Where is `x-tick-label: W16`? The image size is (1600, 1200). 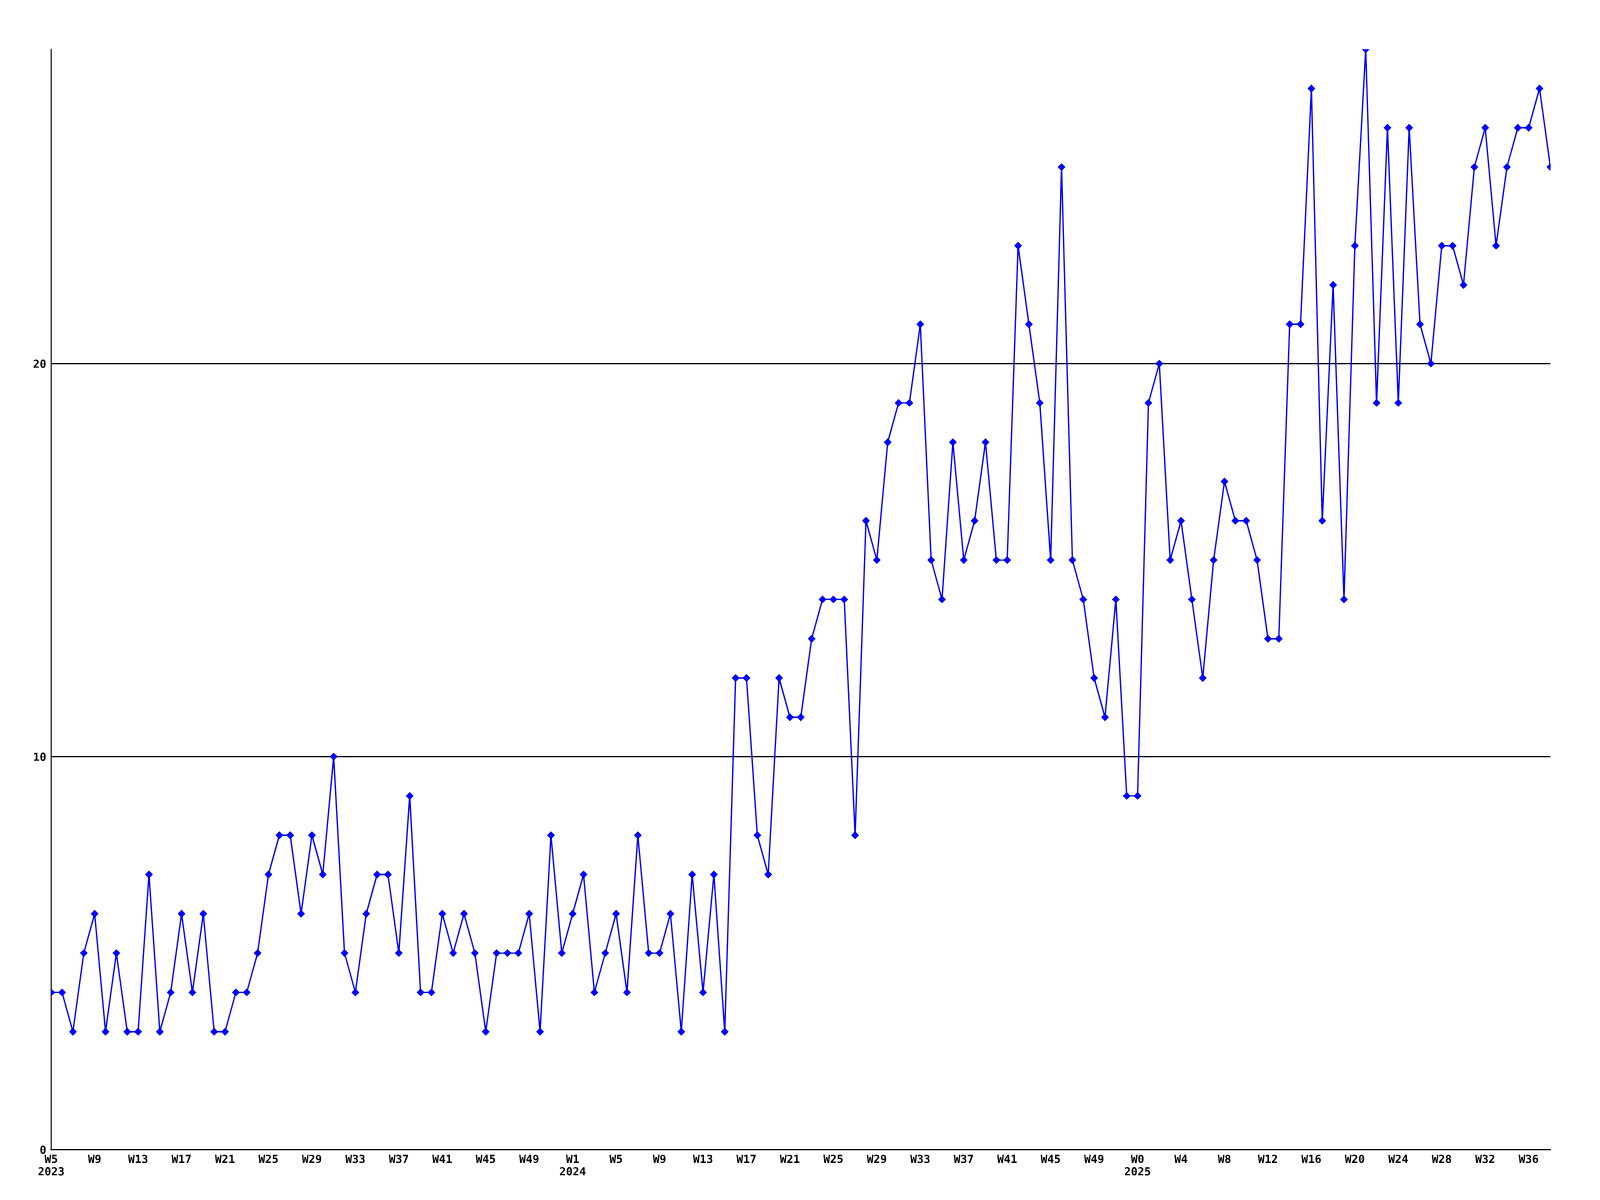 x-tick-label: W16 is located at coordinates (1311, 1159).